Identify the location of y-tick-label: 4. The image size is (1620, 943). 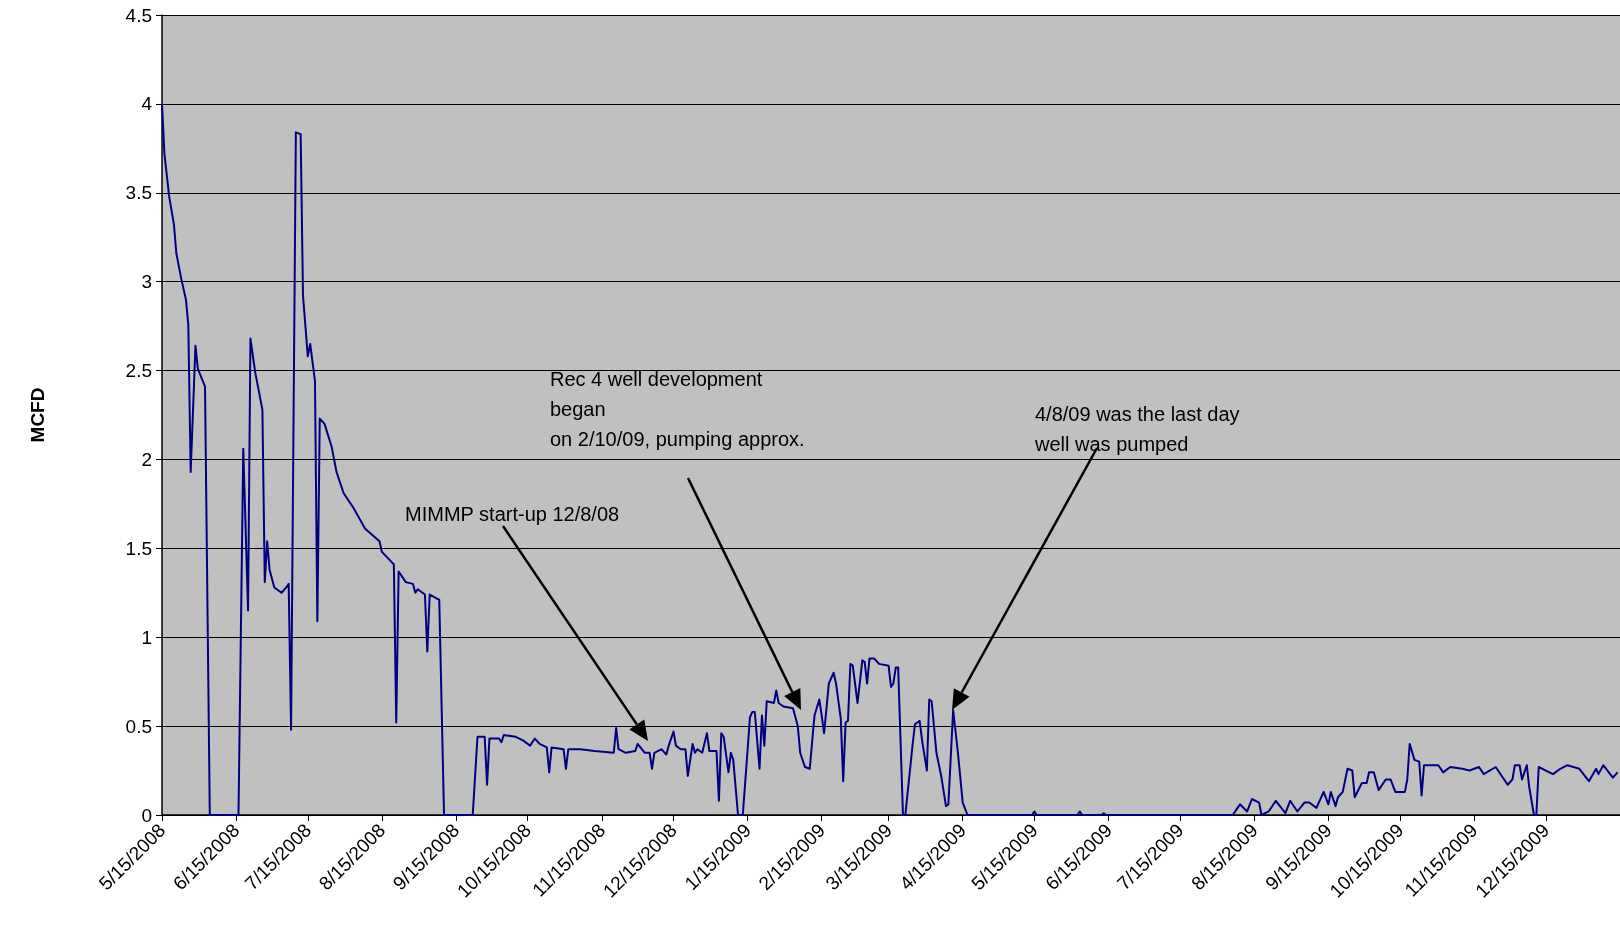
(147, 104).